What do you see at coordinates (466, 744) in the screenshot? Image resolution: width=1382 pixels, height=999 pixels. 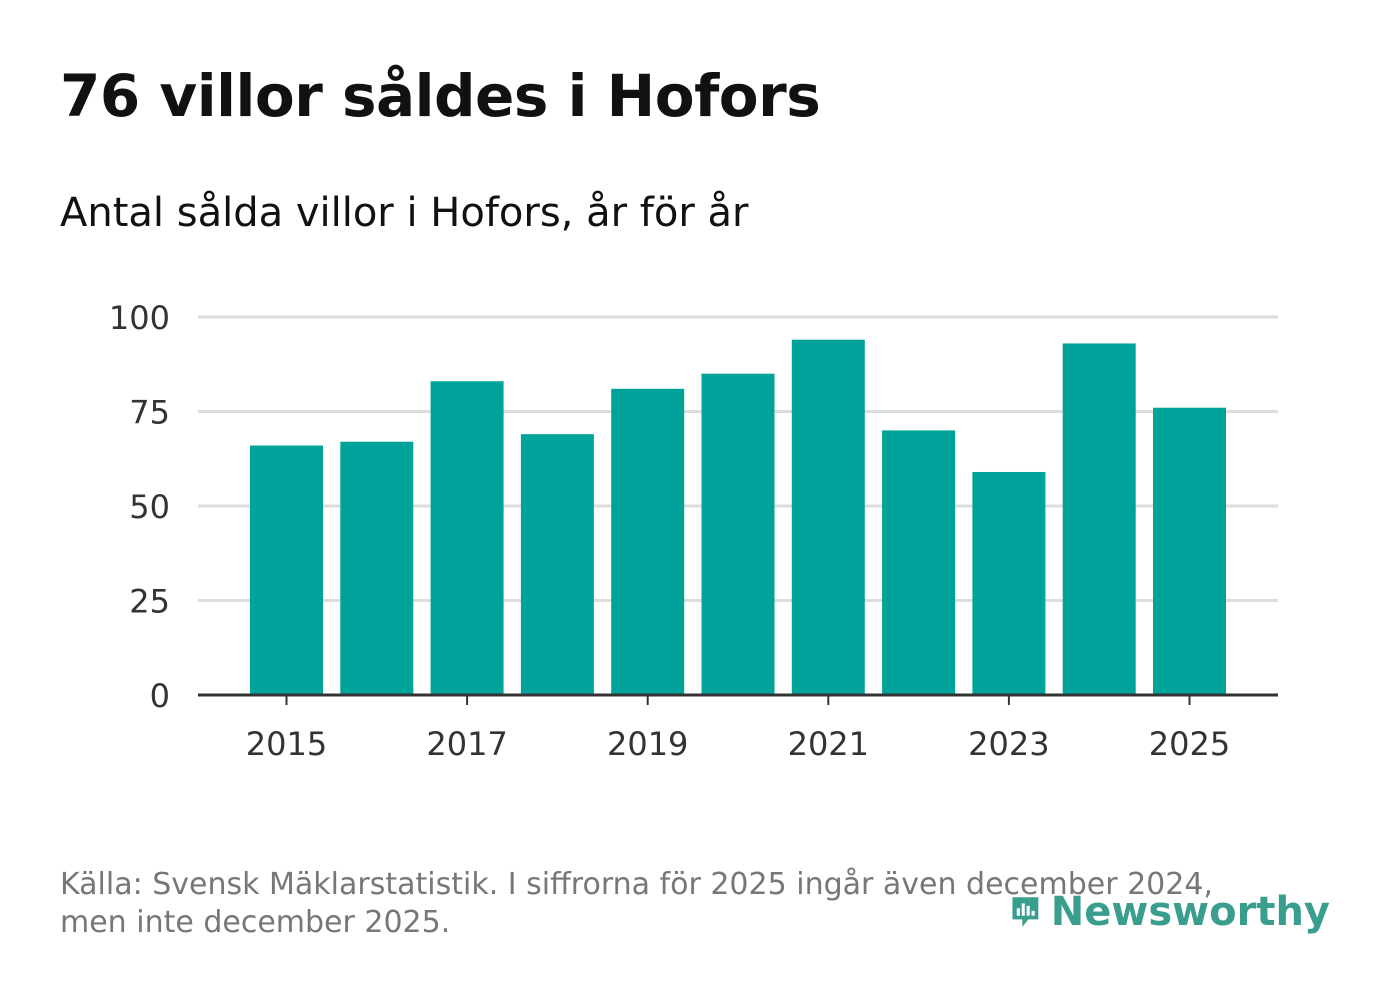 I see `x-tick-label: 2017` at bounding box center [466, 744].